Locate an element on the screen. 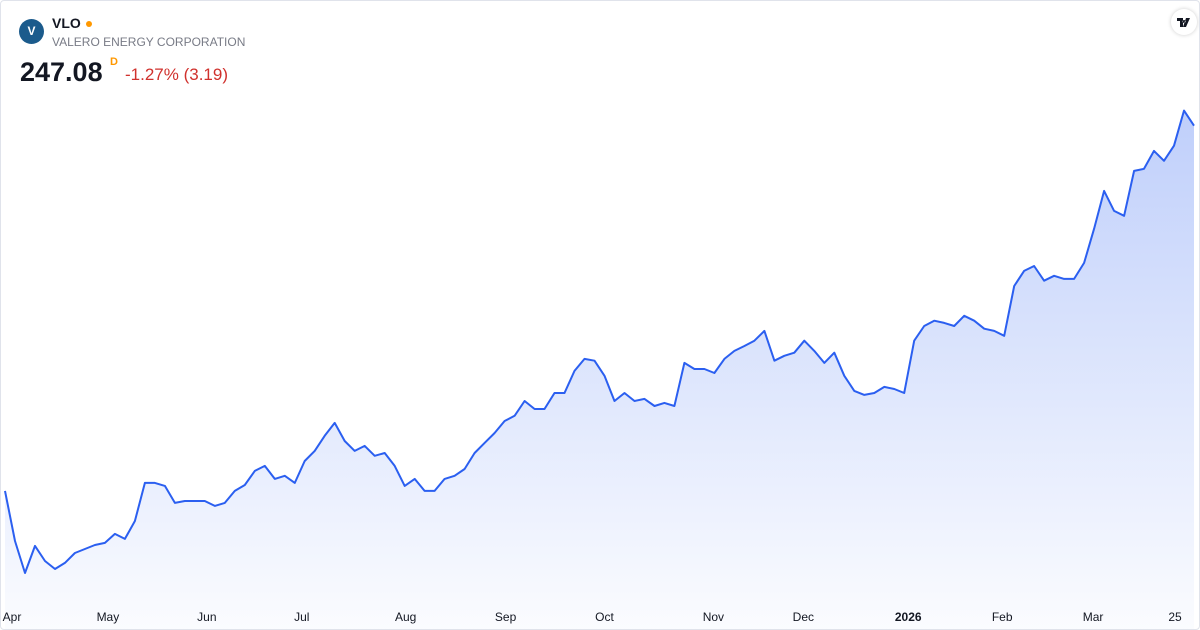  x-tick-label: Jul is located at coordinates (301, 617).